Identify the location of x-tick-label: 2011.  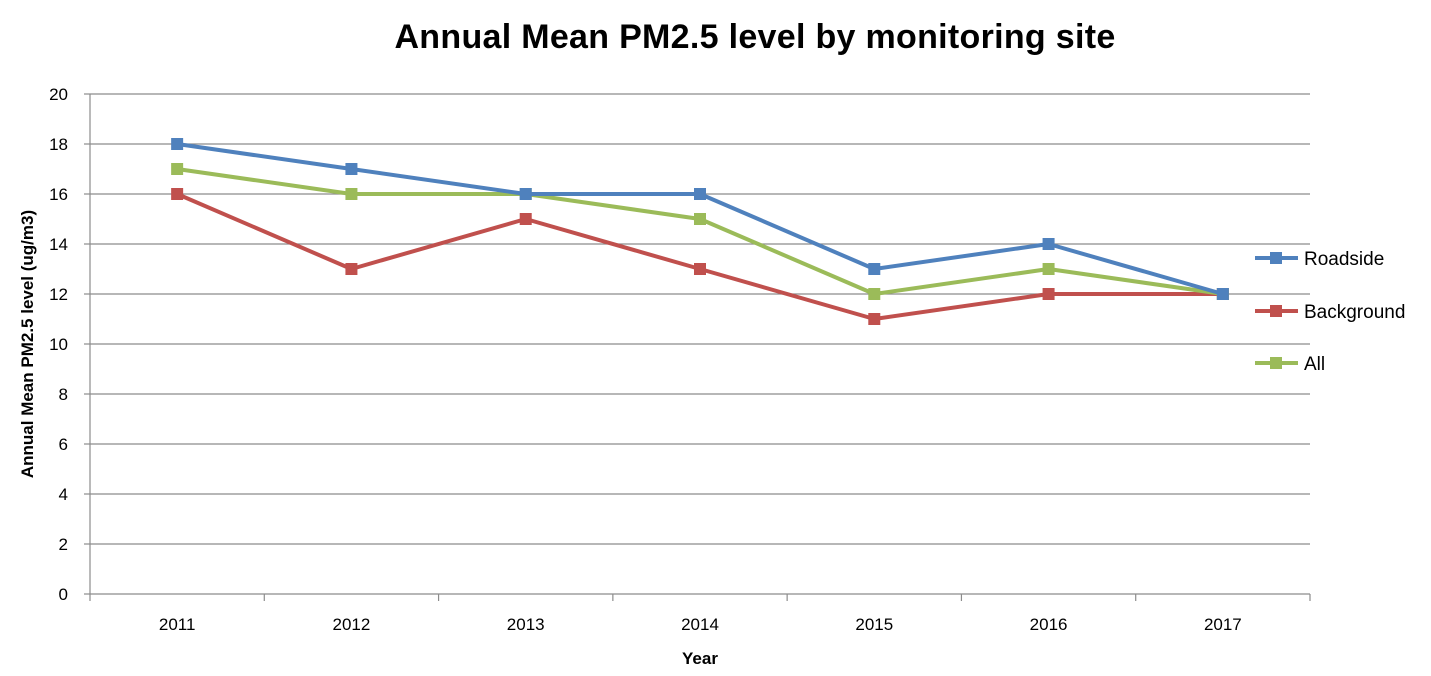
(177, 624).